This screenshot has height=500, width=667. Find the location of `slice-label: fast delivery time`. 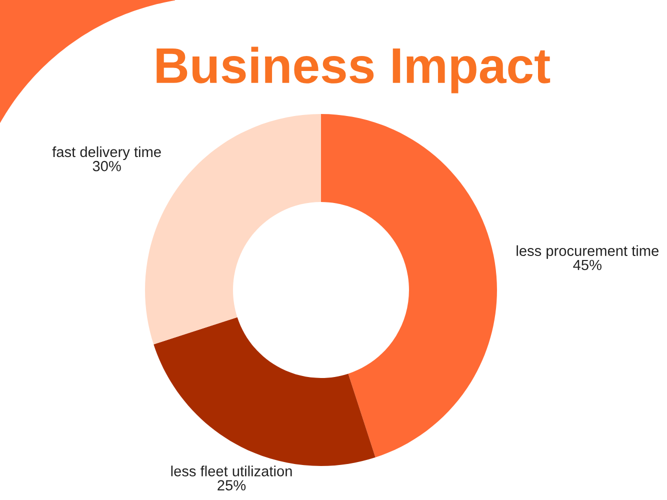

slice-label: fast delivery time is located at coordinates (106, 153).